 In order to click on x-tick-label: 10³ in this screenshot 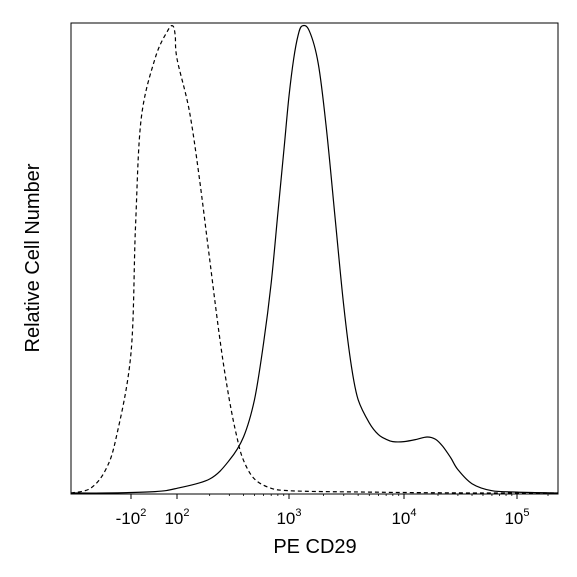, I will do `click(288, 517)`.